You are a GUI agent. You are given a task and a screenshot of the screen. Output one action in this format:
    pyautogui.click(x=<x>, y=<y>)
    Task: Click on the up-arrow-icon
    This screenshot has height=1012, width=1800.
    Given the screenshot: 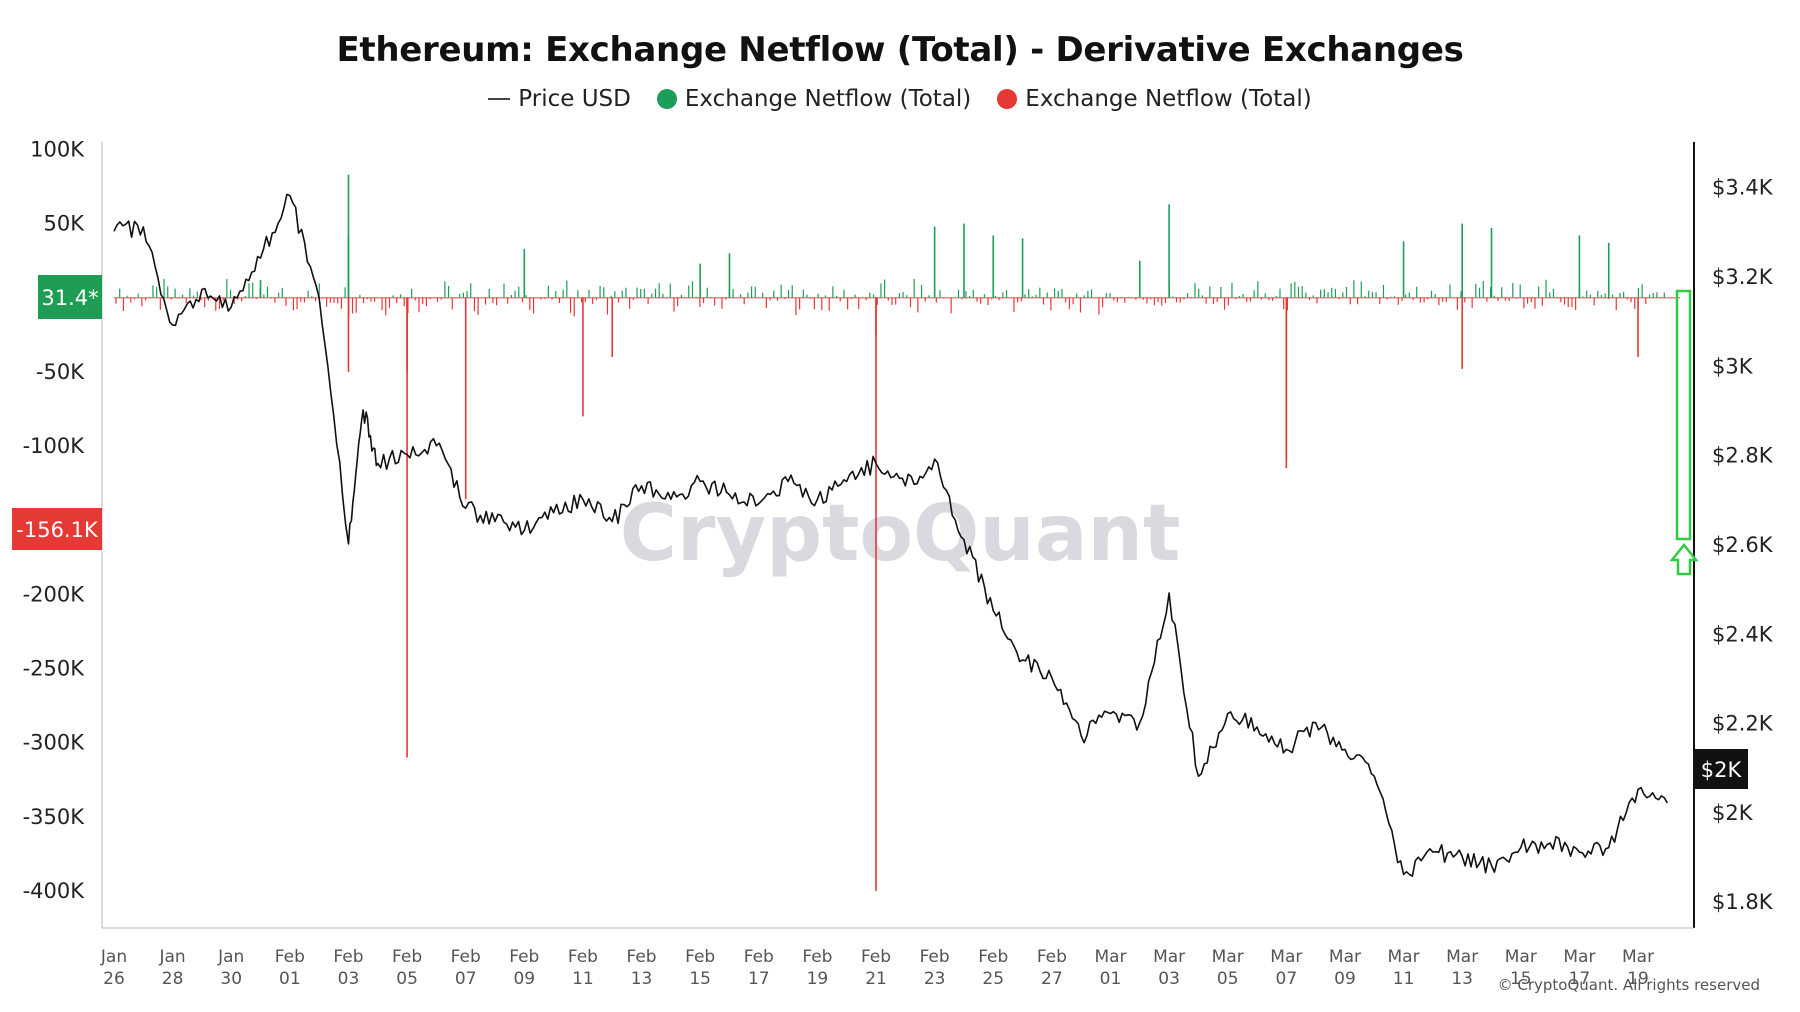 What is the action you would take?
    pyautogui.click(x=1684, y=559)
    